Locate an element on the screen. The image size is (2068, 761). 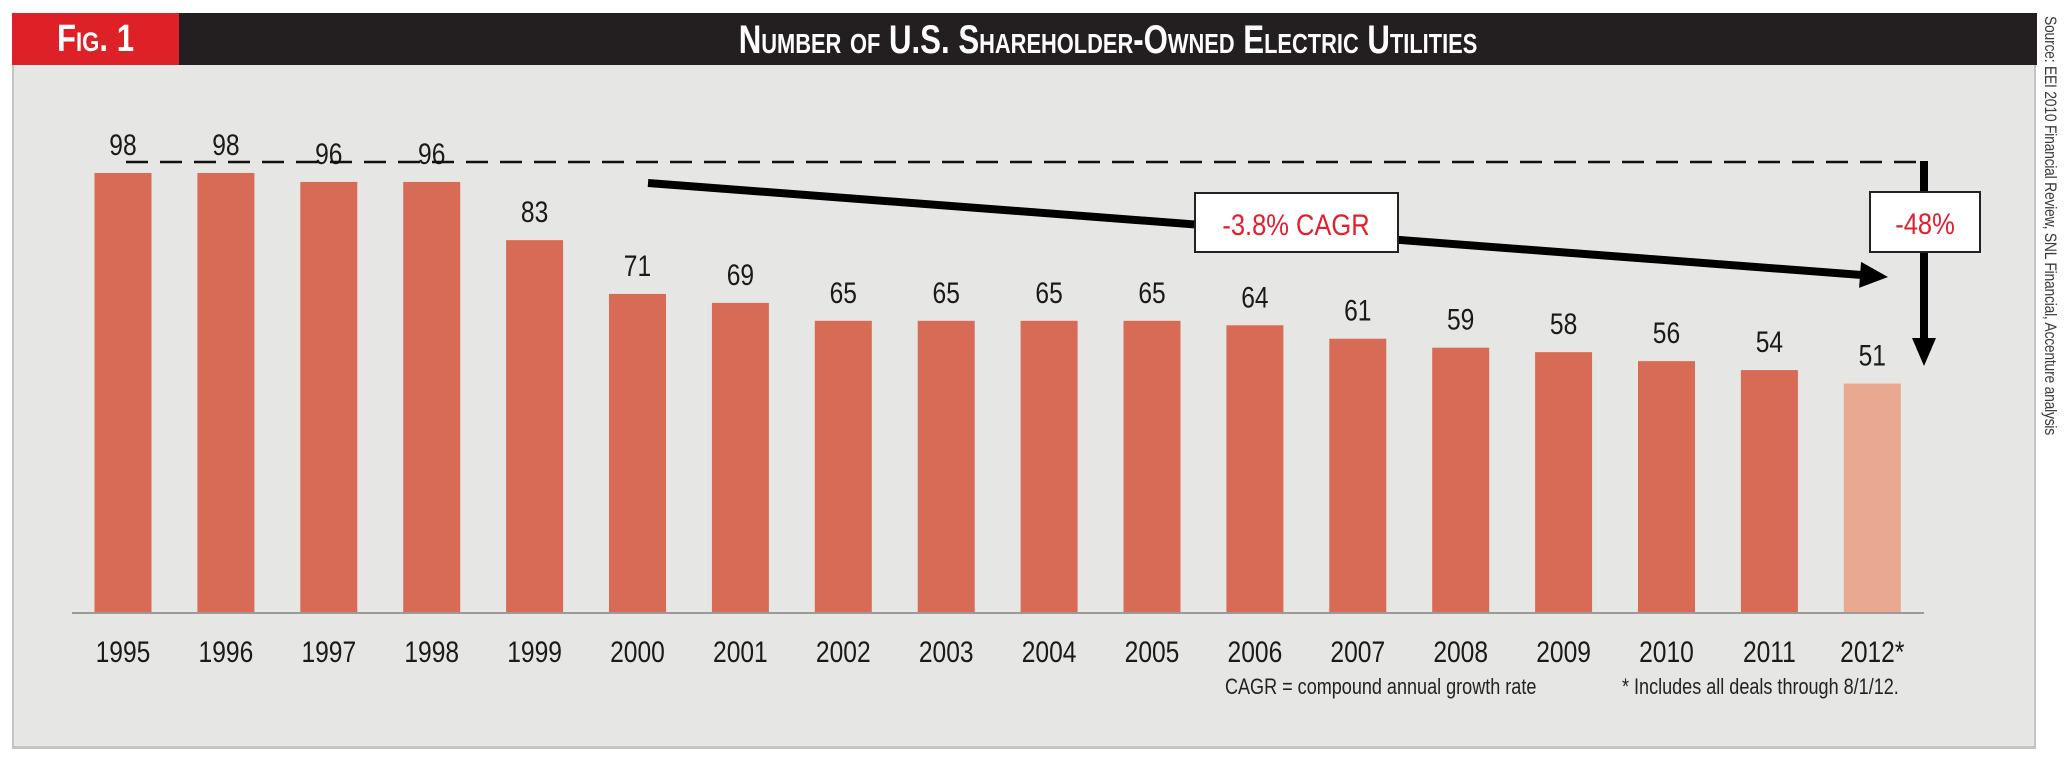
bar-2007 is located at coordinates (1358, 475).